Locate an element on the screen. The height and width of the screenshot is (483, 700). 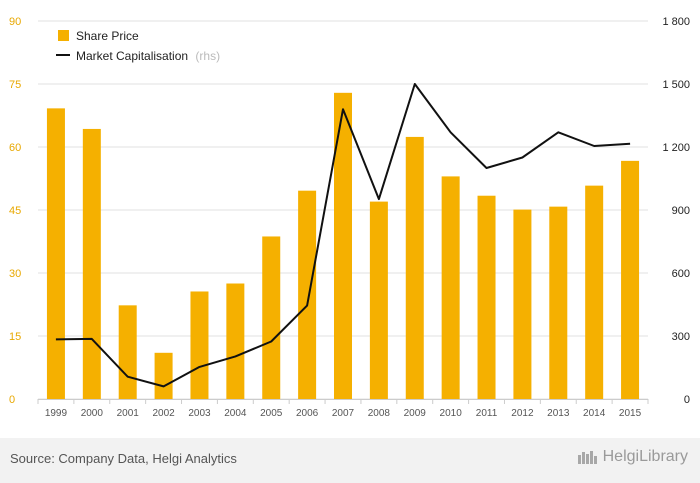
x-tick-label: 1999 is located at coordinates (56, 413).